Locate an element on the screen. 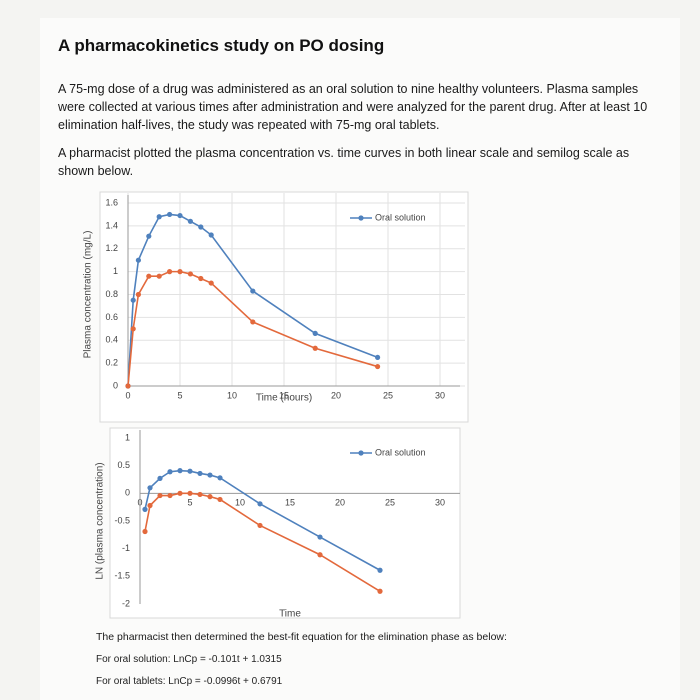 The width and height of the screenshot is (700, 700). x-axis-label: Time (hours) is located at coordinates (284, 398).